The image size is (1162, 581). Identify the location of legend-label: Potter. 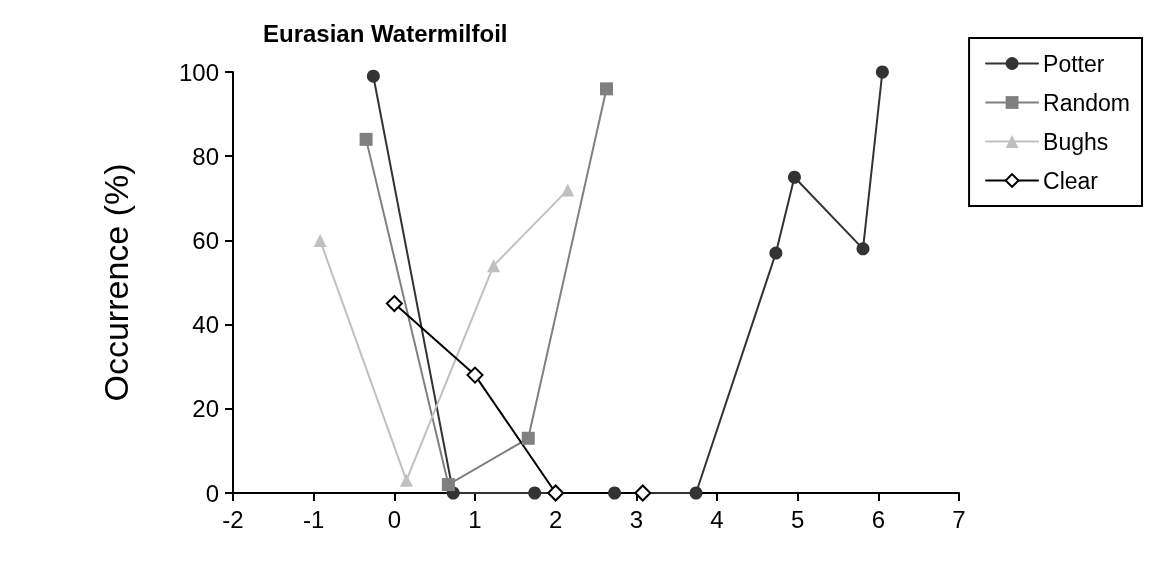
(1074, 63).